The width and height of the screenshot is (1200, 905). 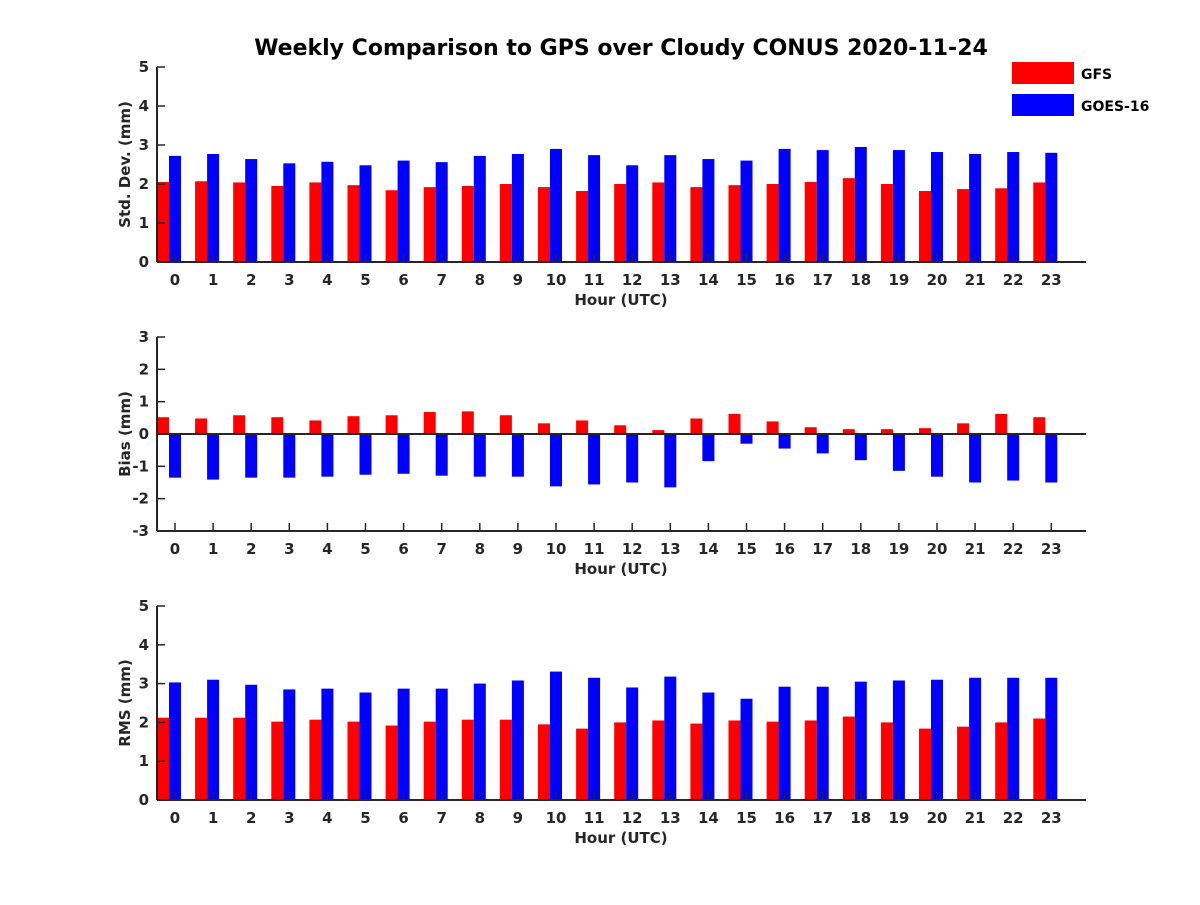 What do you see at coordinates (1080, 89) in the screenshot?
I see `legend: GFS GOES-16` at bounding box center [1080, 89].